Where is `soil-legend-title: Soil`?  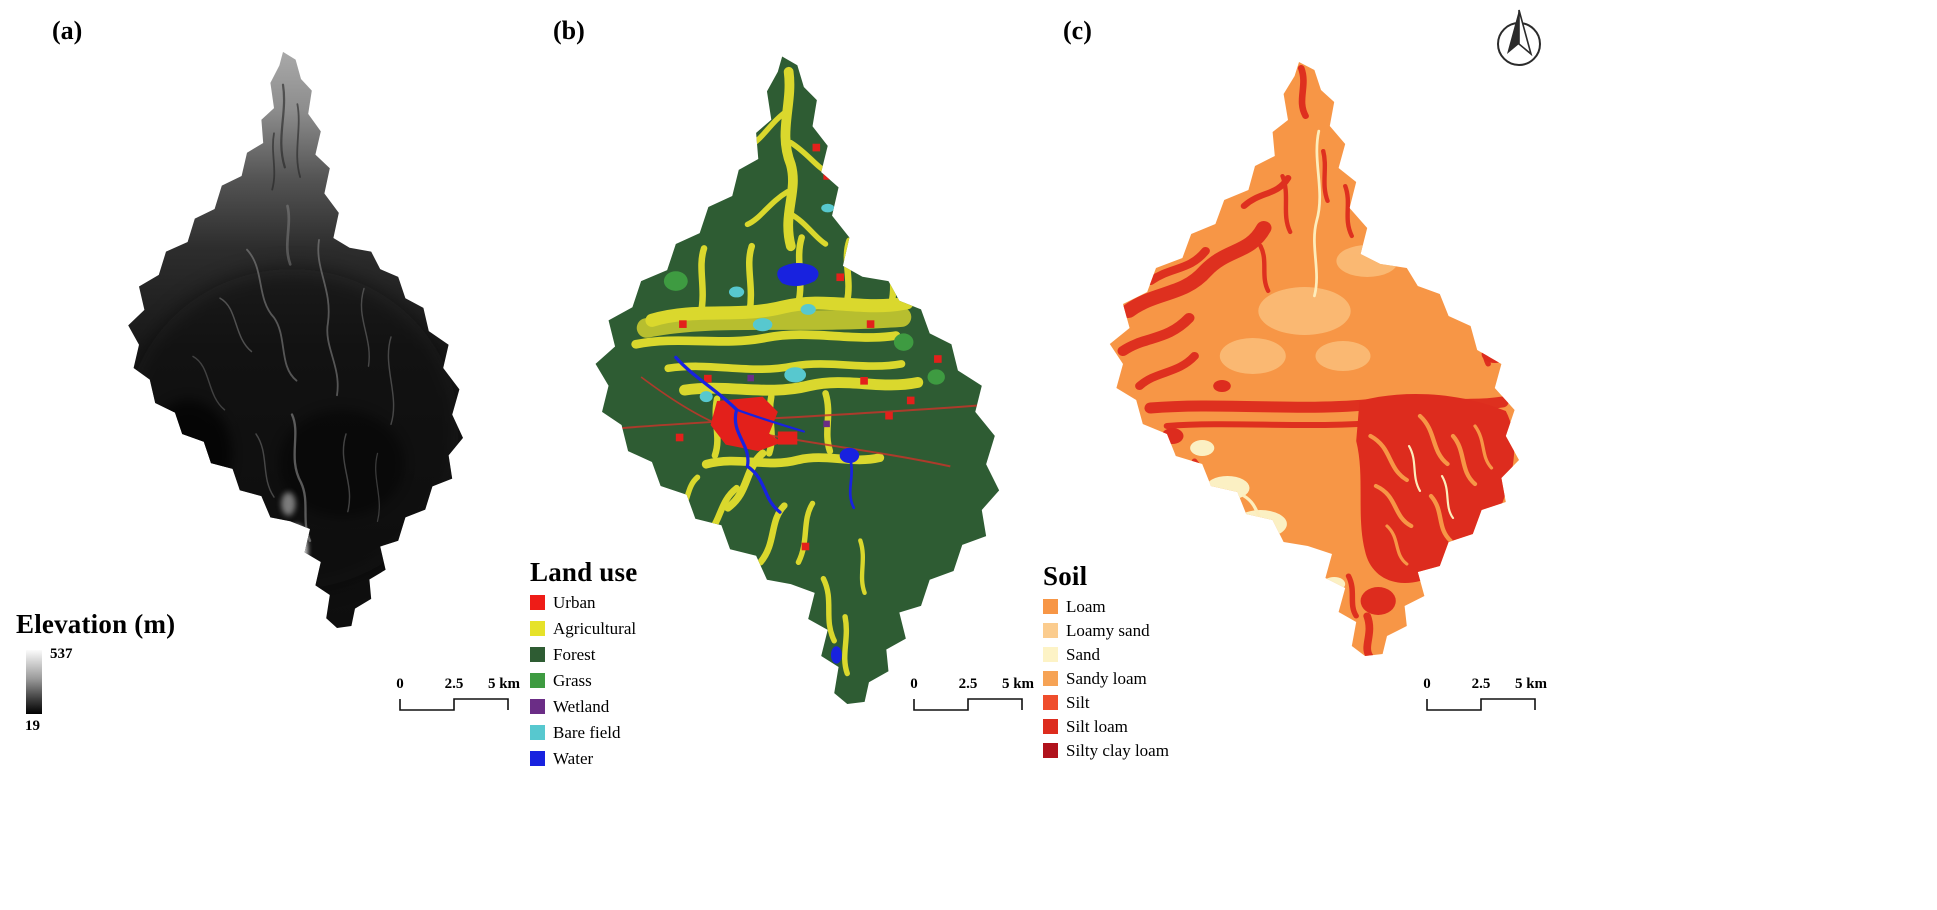 soil-legend-title: Soil is located at coordinates (1065, 576).